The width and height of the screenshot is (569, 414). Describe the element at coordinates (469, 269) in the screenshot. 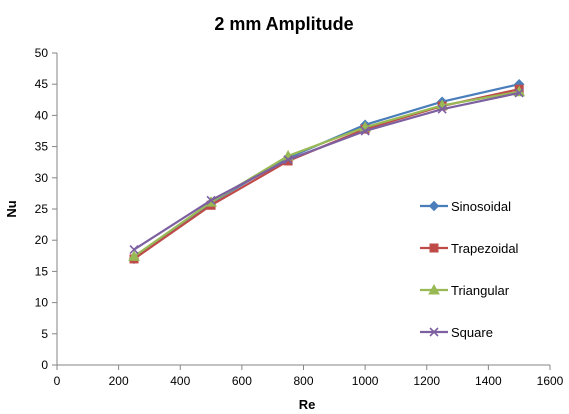

I see `legend: Sinosoidal Trapezoidal Triangular Square` at that location.